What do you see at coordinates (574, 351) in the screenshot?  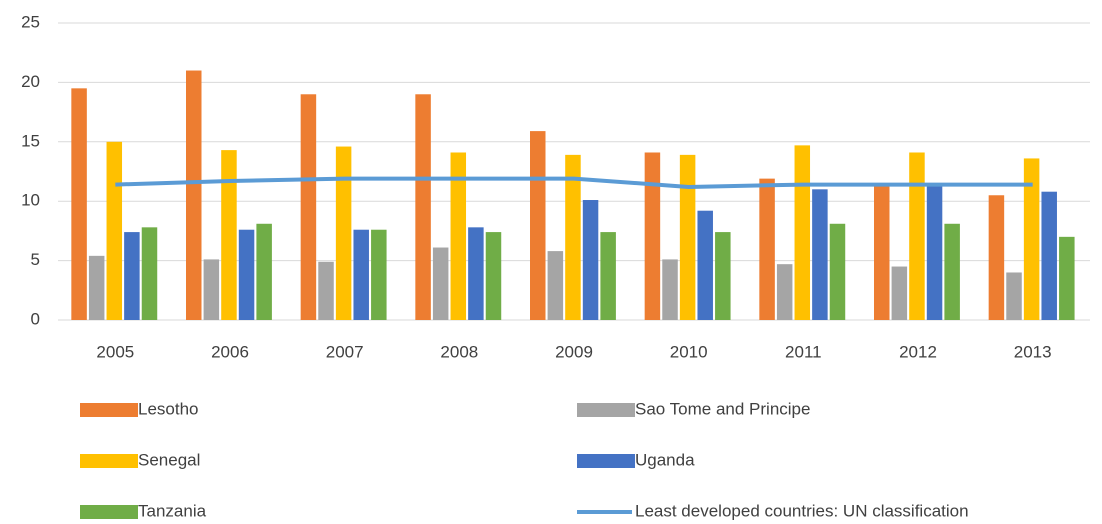 I see `x-tick-label: 2009` at bounding box center [574, 351].